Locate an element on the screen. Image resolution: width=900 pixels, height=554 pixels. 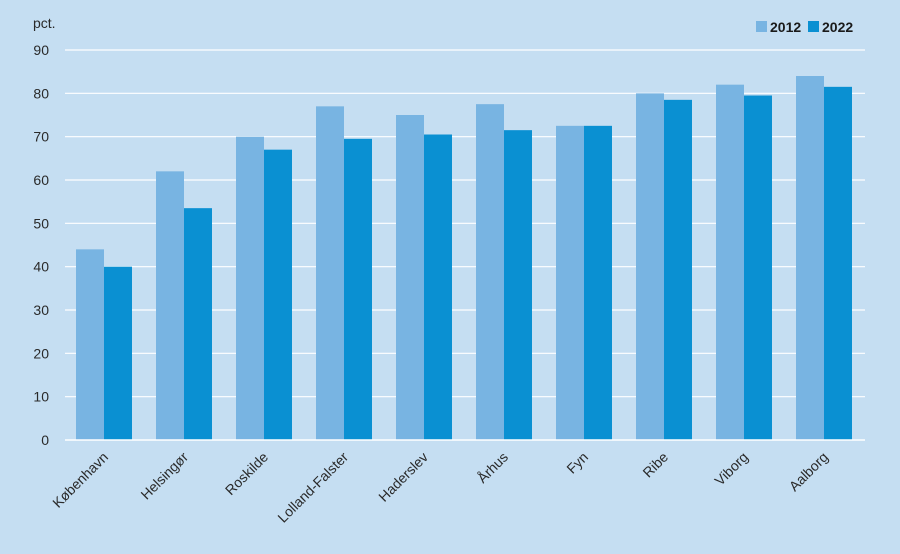
y-tick-label: 70 is located at coordinates (41, 137).